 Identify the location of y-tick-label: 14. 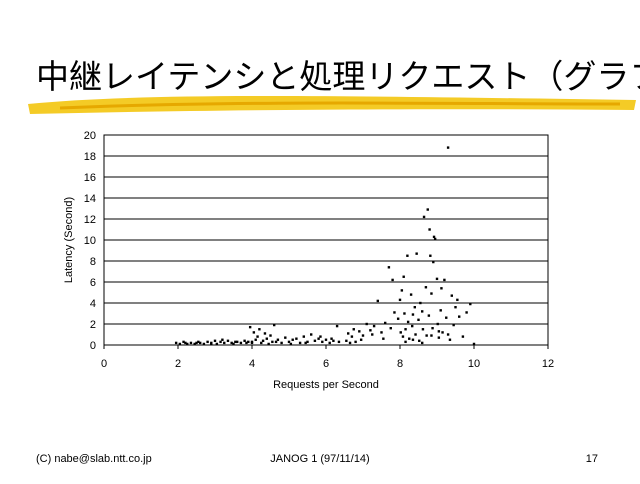
(90, 199).